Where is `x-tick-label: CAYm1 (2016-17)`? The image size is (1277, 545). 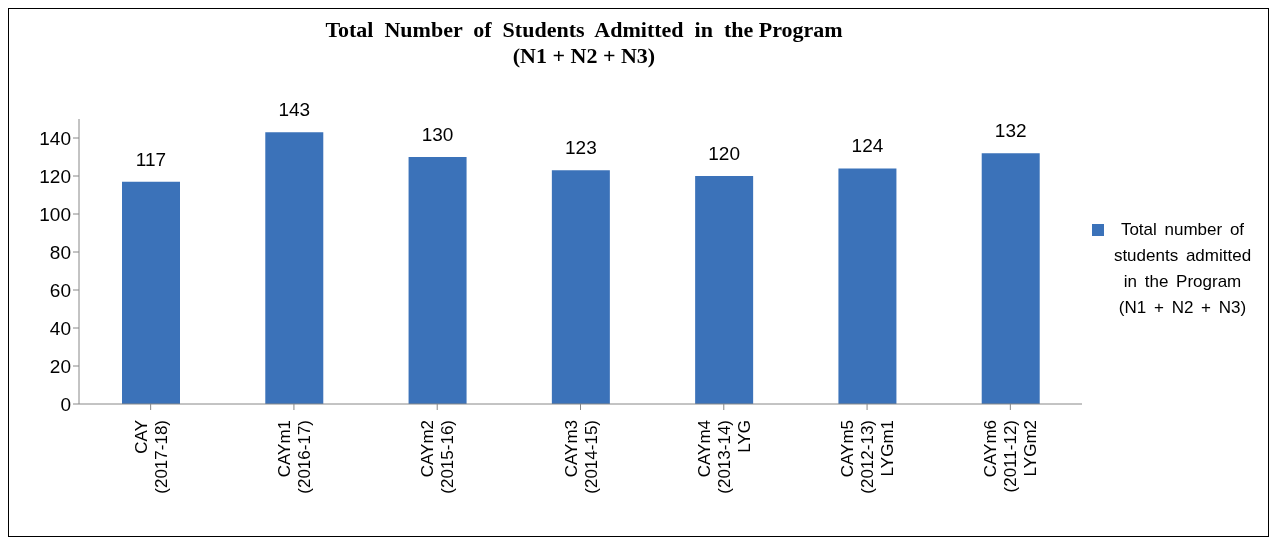 x-tick-label: CAYm1 (2016-17) is located at coordinates (294, 457).